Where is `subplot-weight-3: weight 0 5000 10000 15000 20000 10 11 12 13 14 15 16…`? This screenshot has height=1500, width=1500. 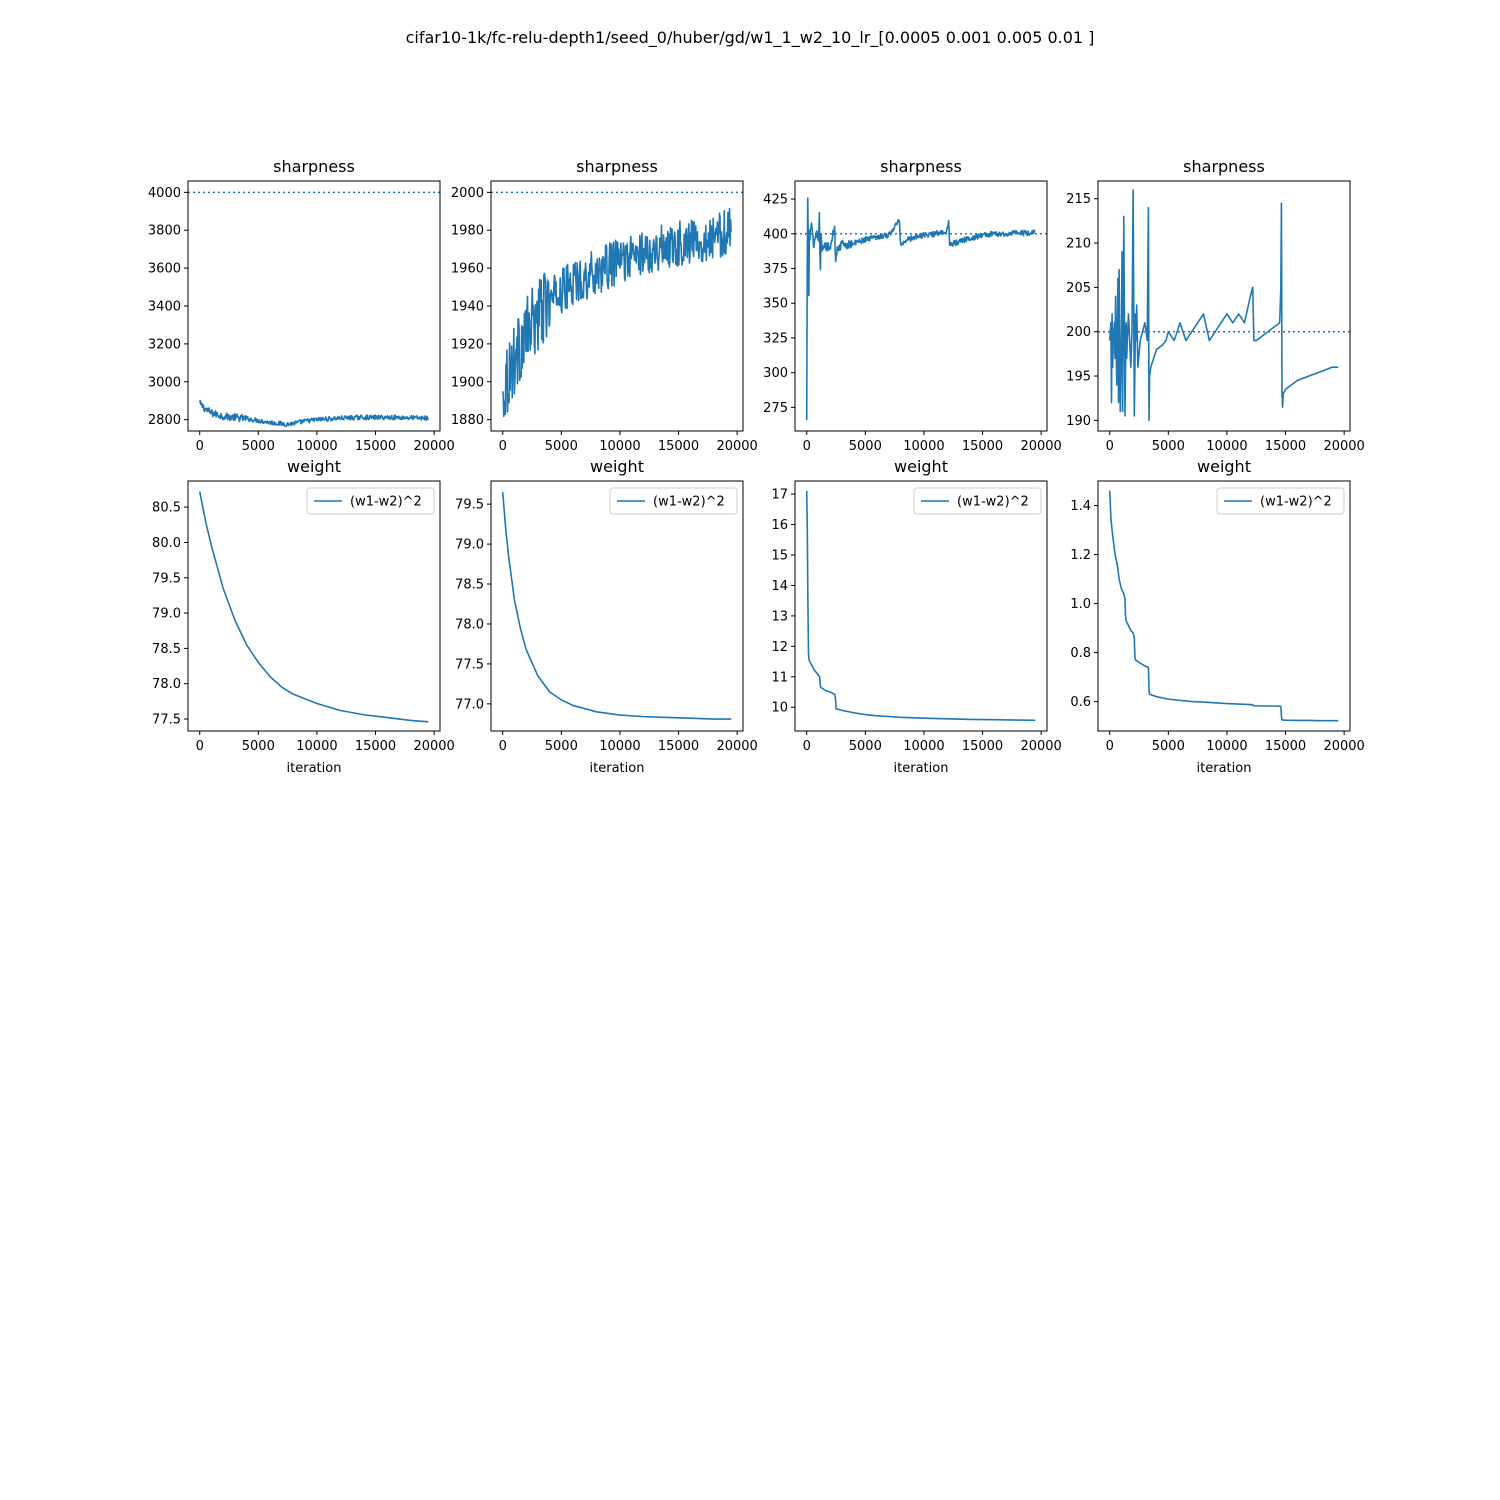 subplot-weight-3: weight 0 5000 10000 15000 20000 10 11 12 13 14 15 16… is located at coordinates (916, 616).